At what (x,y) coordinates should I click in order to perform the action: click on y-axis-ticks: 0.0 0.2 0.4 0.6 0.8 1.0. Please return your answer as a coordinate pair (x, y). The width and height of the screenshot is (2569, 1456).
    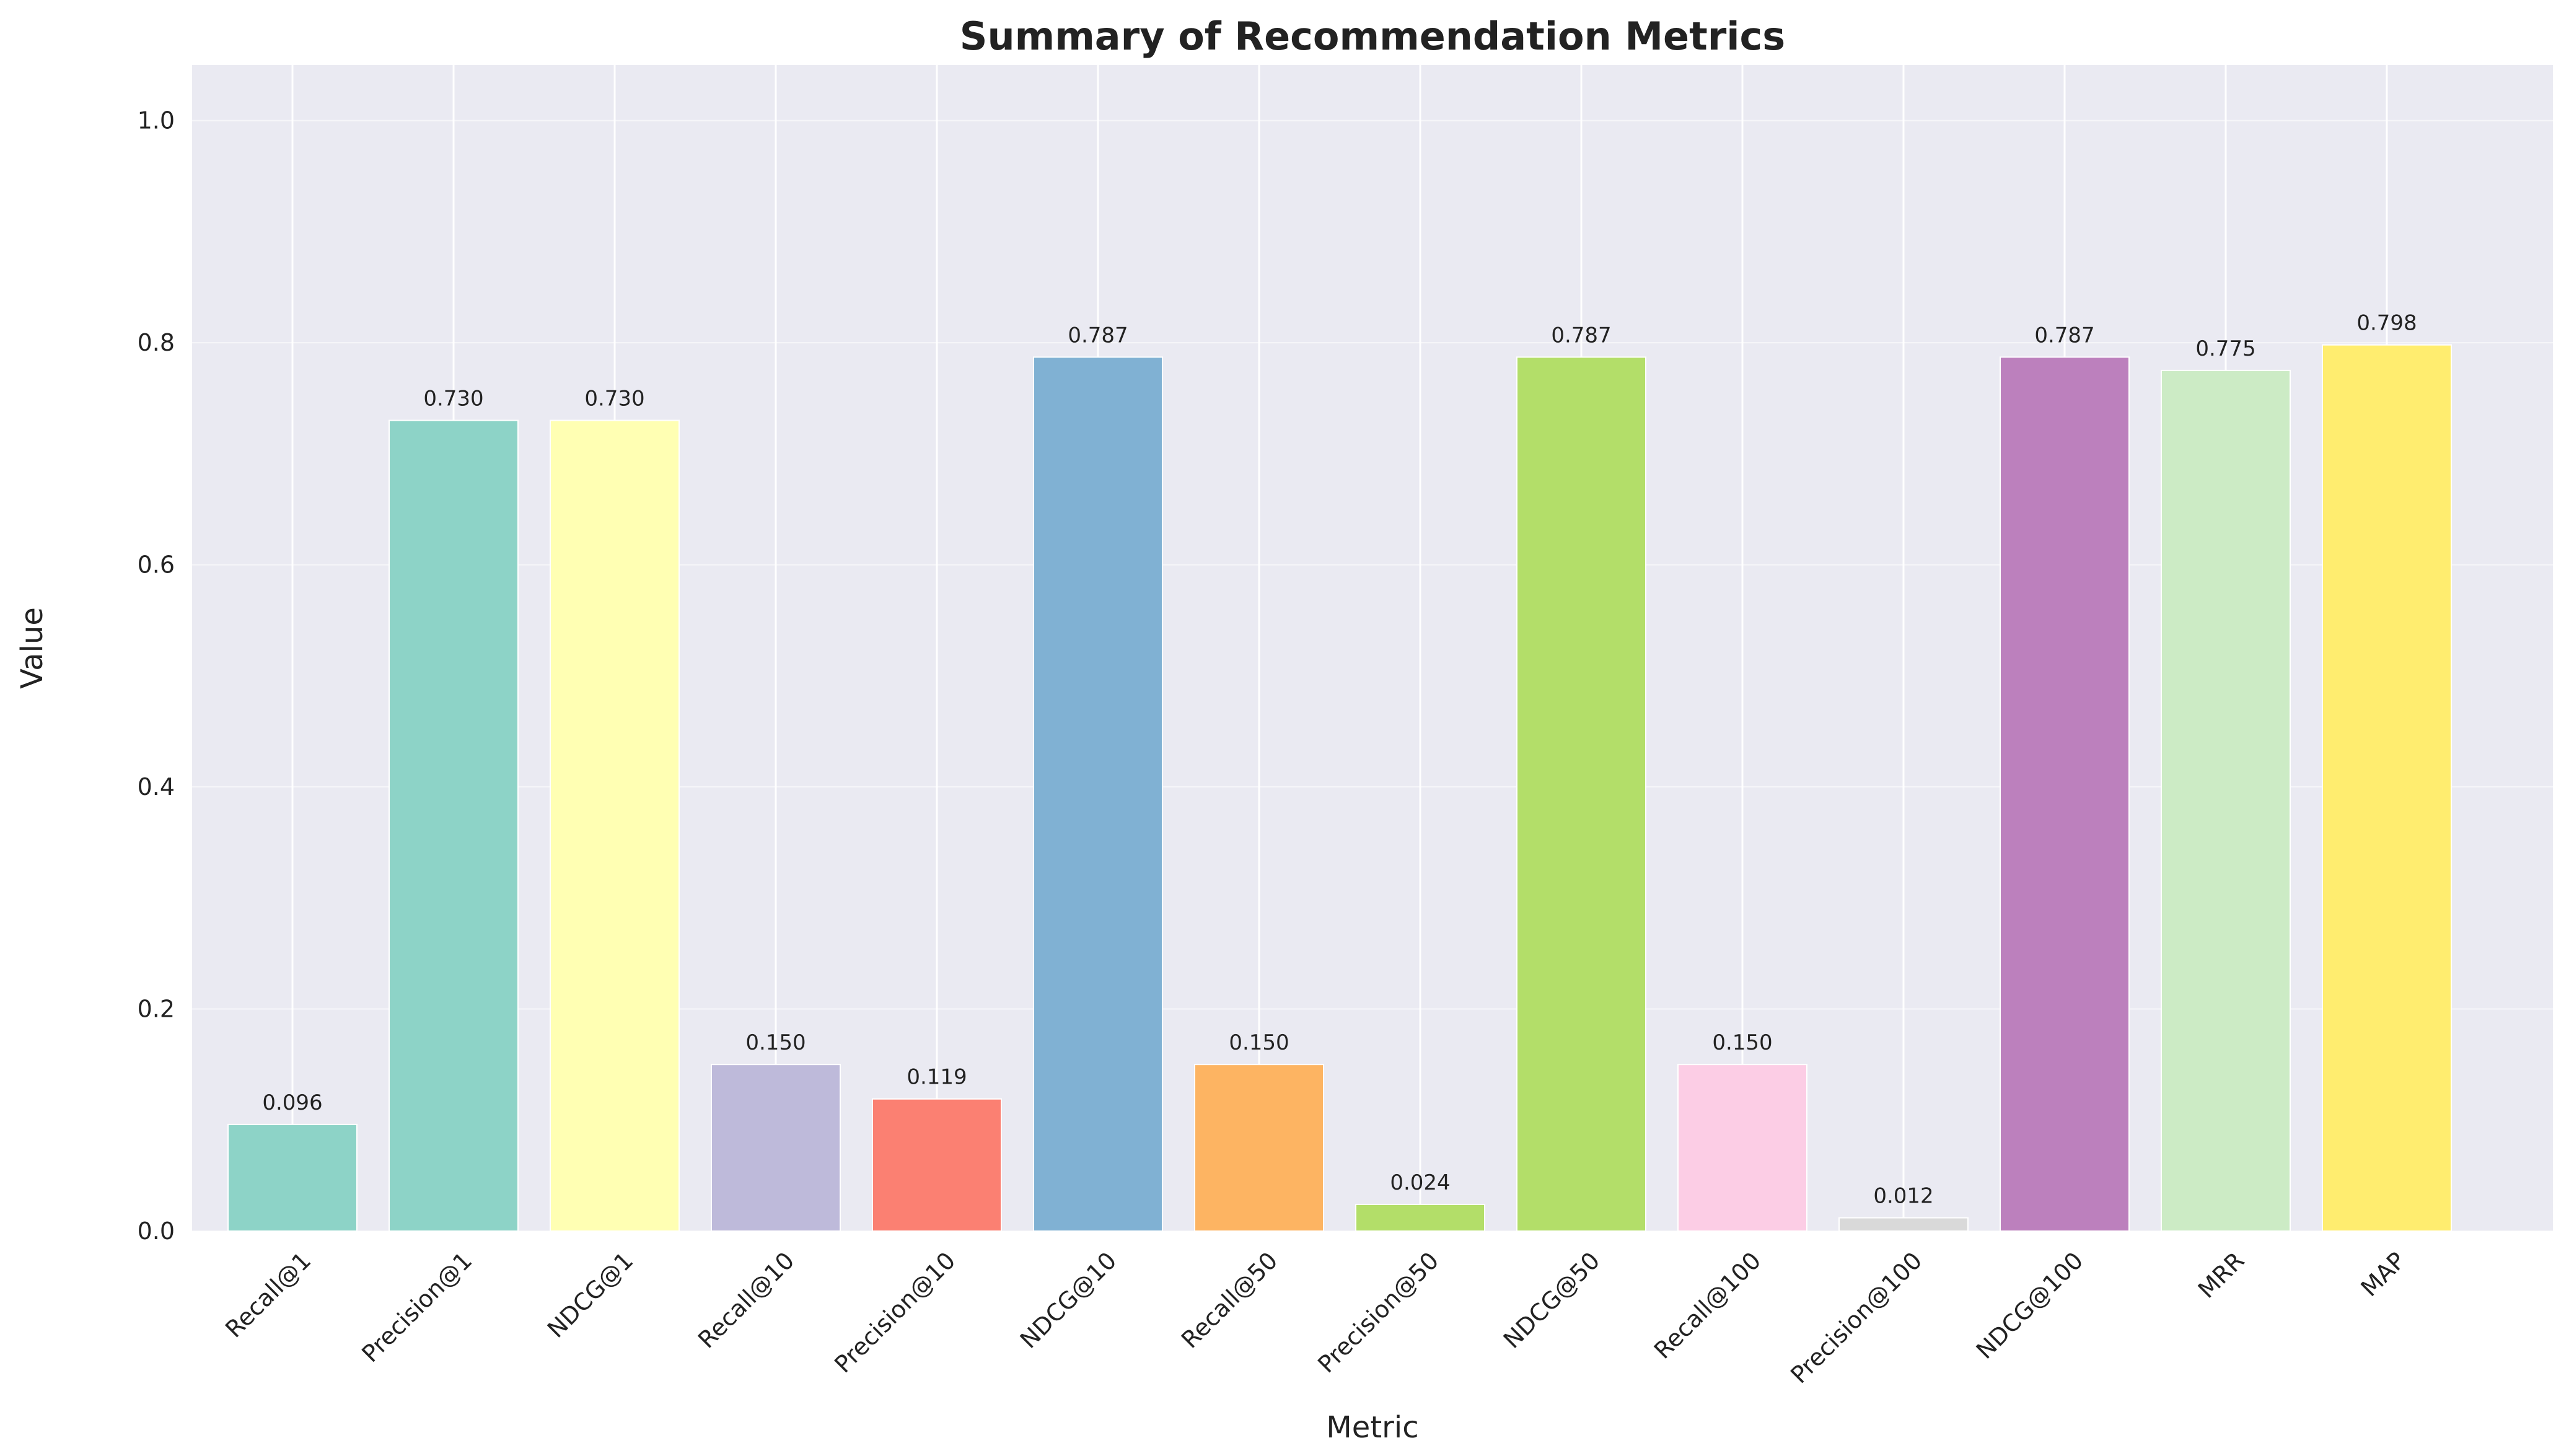
    Looking at the image, I should click on (156, 676).